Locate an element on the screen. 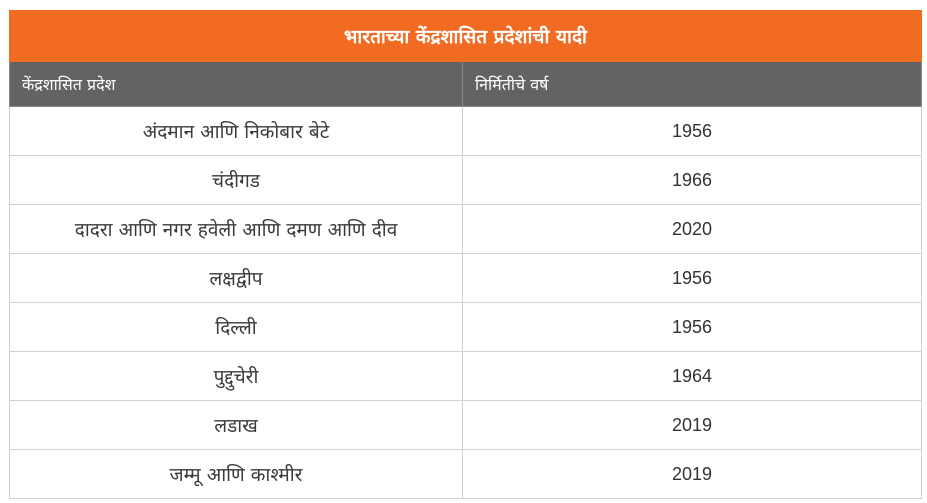  formation-year-cell: 1966 is located at coordinates (692, 180).